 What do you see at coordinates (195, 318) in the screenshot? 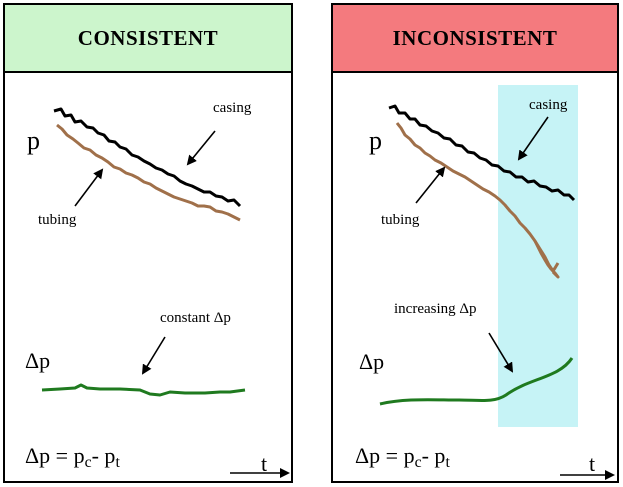
I see `constant-dp-label: constant Δp` at bounding box center [195, 318].